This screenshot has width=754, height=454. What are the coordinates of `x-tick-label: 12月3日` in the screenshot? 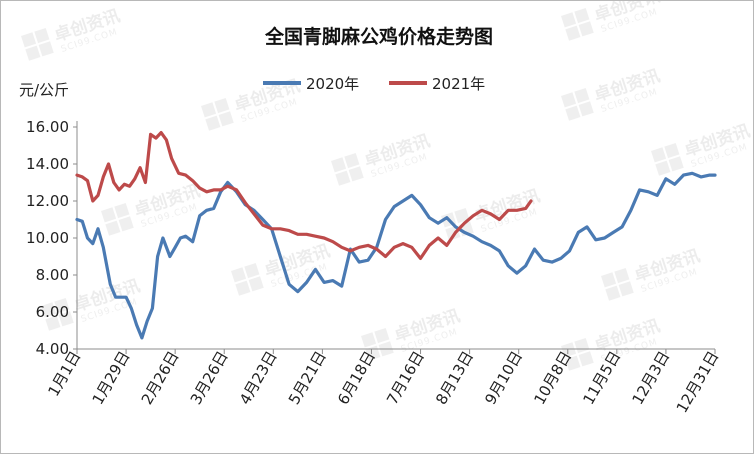 It's located at (650, 378).